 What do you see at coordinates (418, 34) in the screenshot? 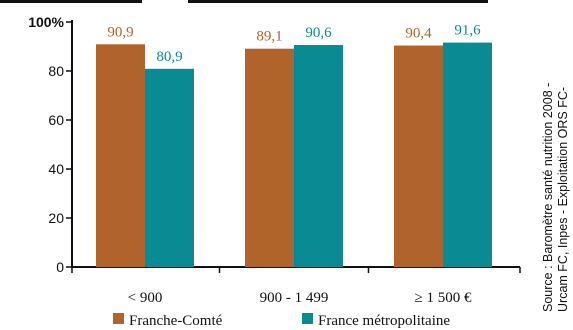
I see `data-label: 90,4` at bounding box center [418, 34].